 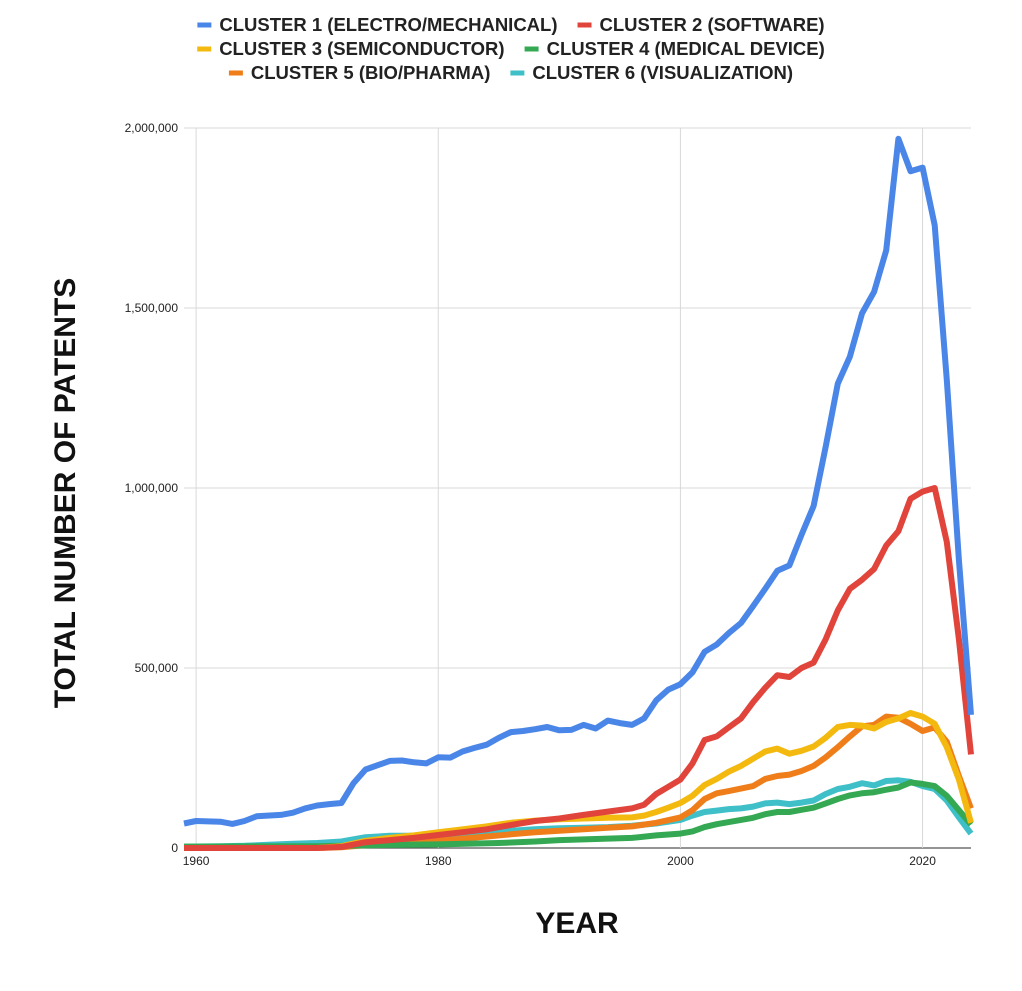 I want to click on legend-label: CLUSTER 2 (SOFTWARE), so click(x=712, y=24).